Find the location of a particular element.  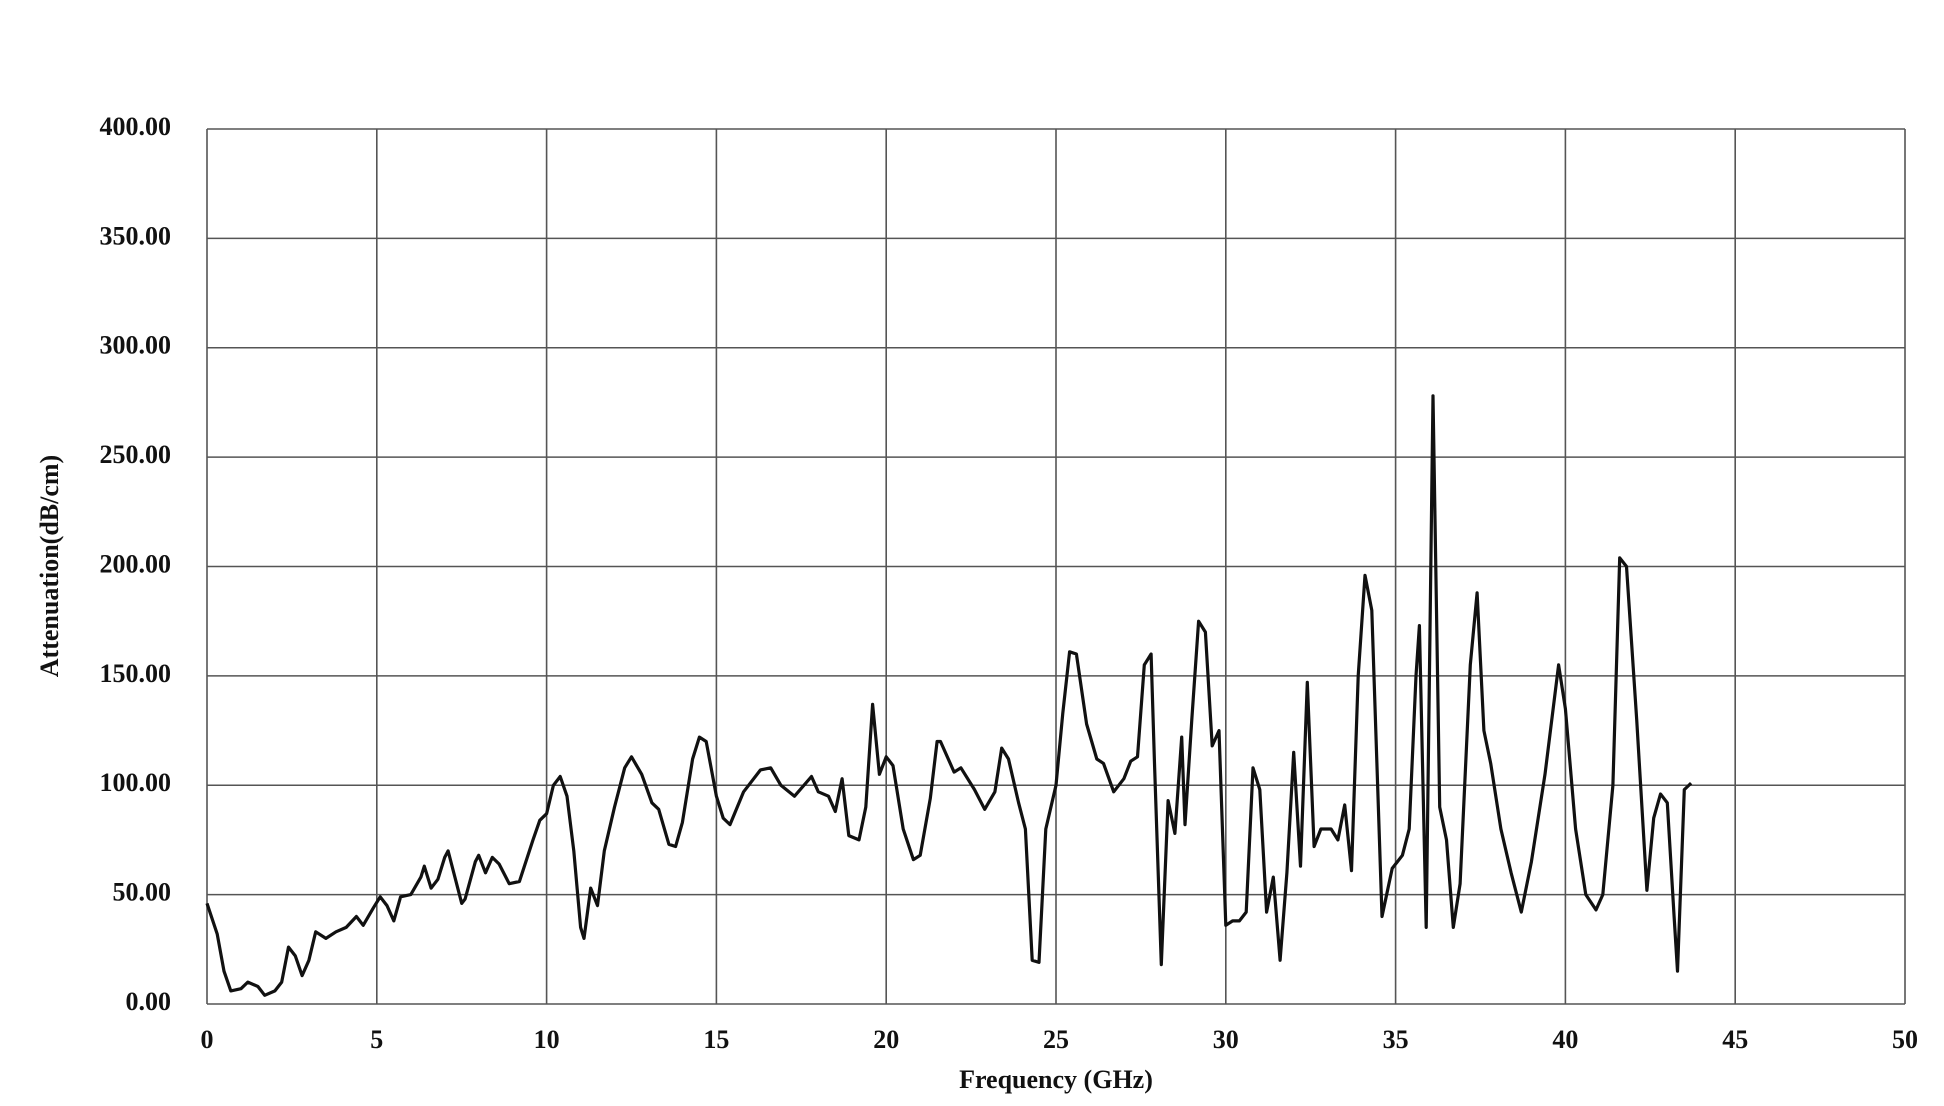

x-tick-label: 15 is located at coordinates (716, 1039).